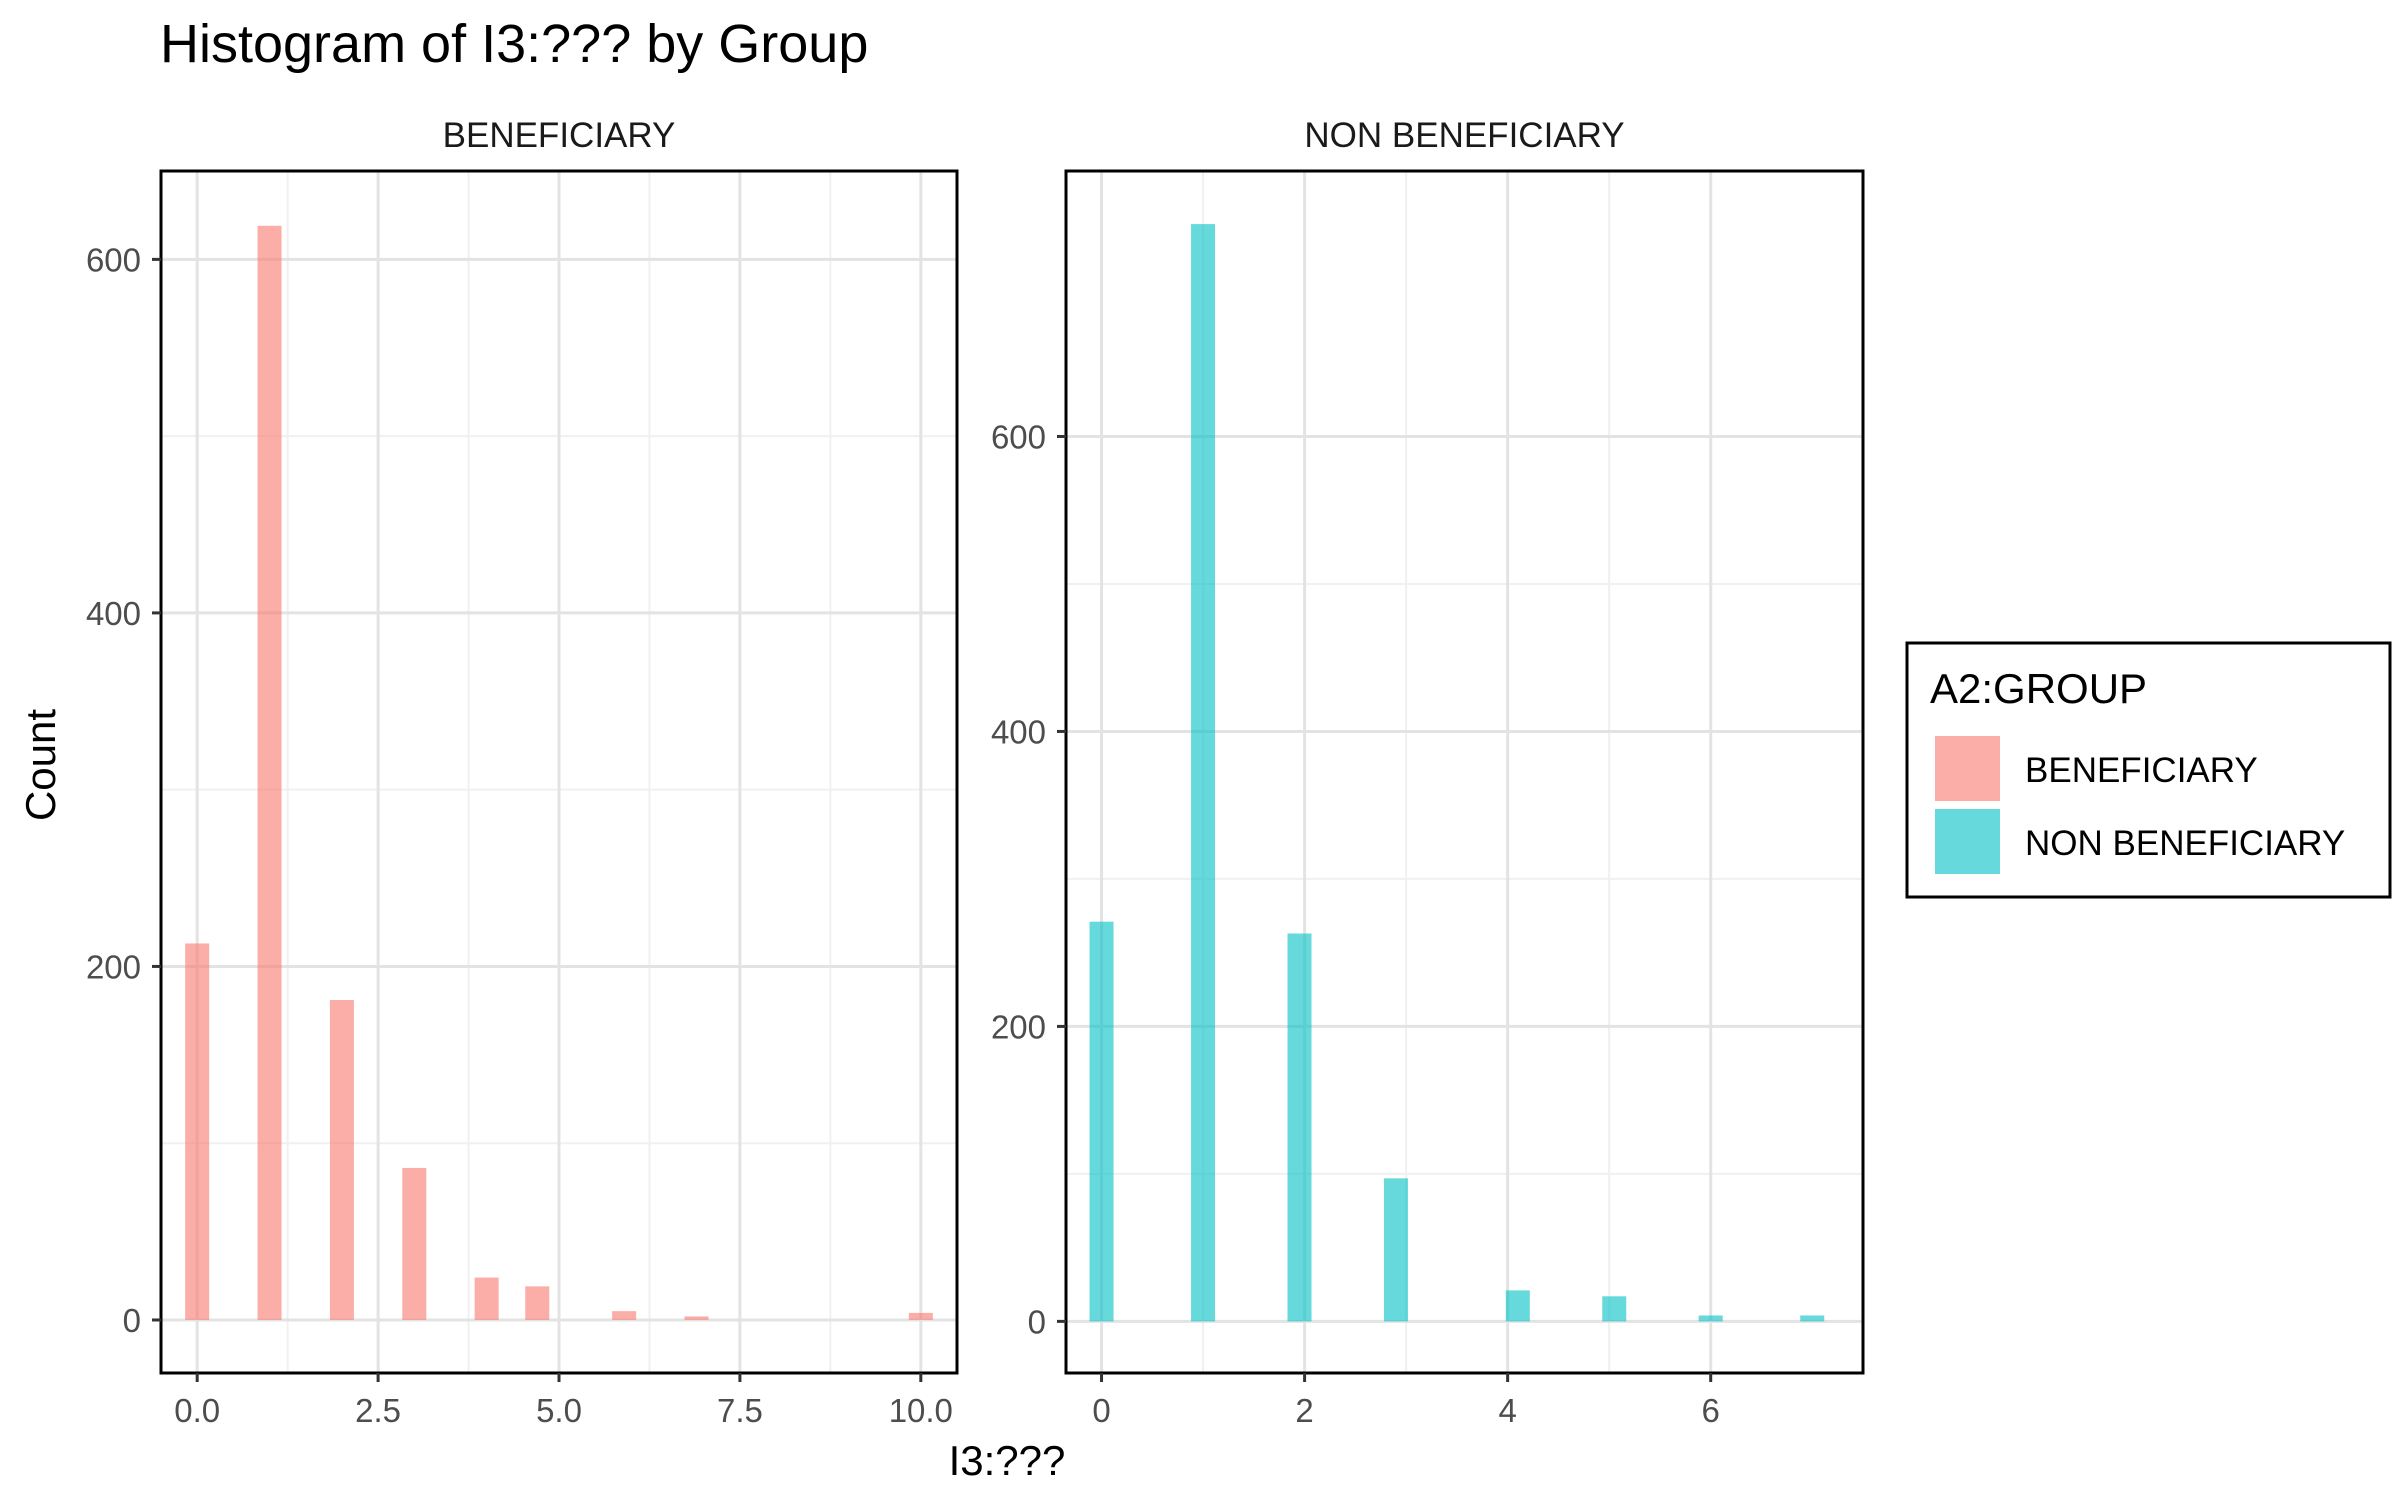 Image resolution: width=2400 pixels, height=1500 pixels. I want to click on bar-beneficiary-x0, so click(197, 1131).